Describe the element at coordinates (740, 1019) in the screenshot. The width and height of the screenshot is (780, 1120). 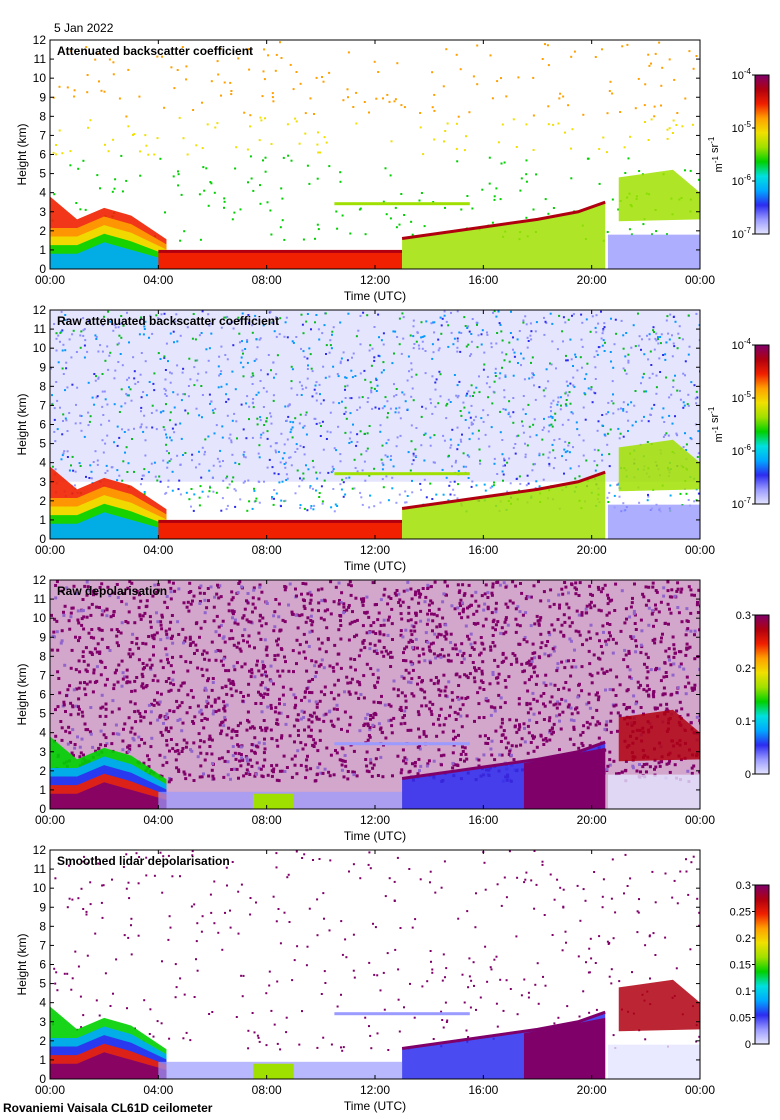
I see `colorbar-tick-label: 0.05` at that location.